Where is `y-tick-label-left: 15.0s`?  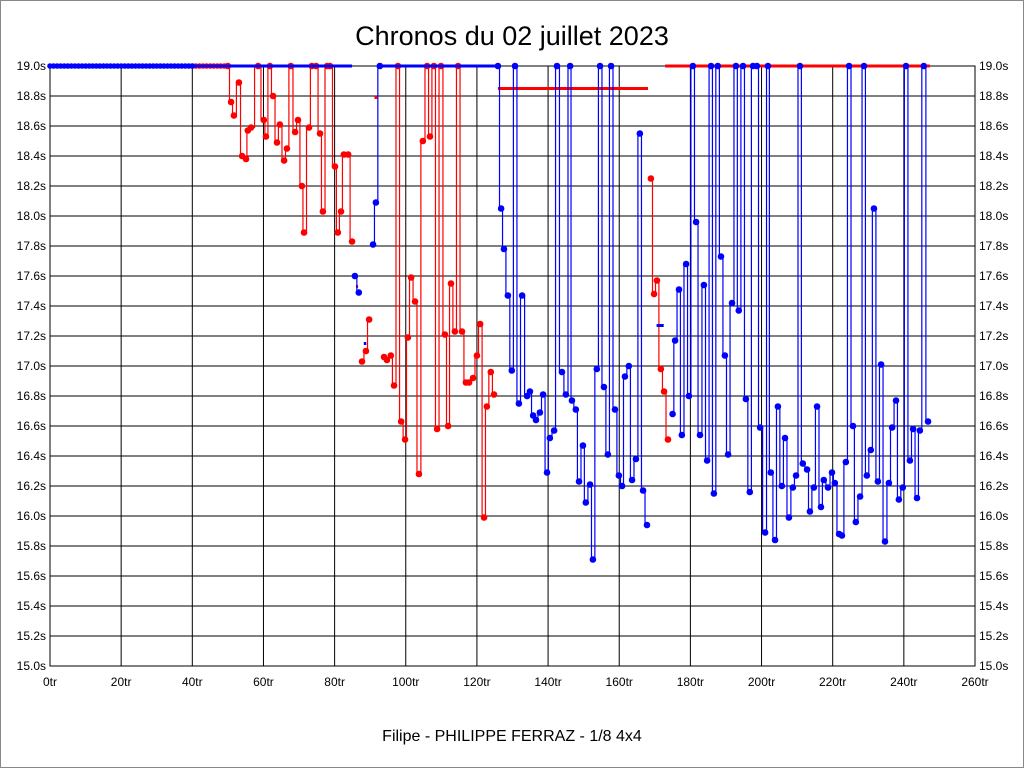 y-tick-label-left: 15.0s is located at coordinates (31, 666).